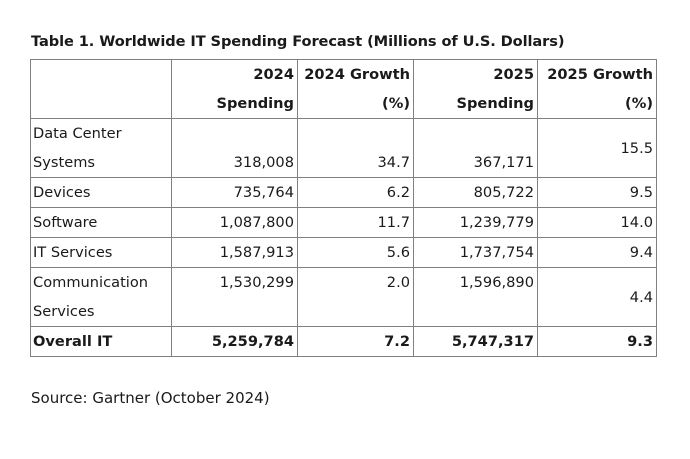 This screenshot has height=459, width=690. I want to click on cell-2025-spending: 805,722, so click(475, 192).